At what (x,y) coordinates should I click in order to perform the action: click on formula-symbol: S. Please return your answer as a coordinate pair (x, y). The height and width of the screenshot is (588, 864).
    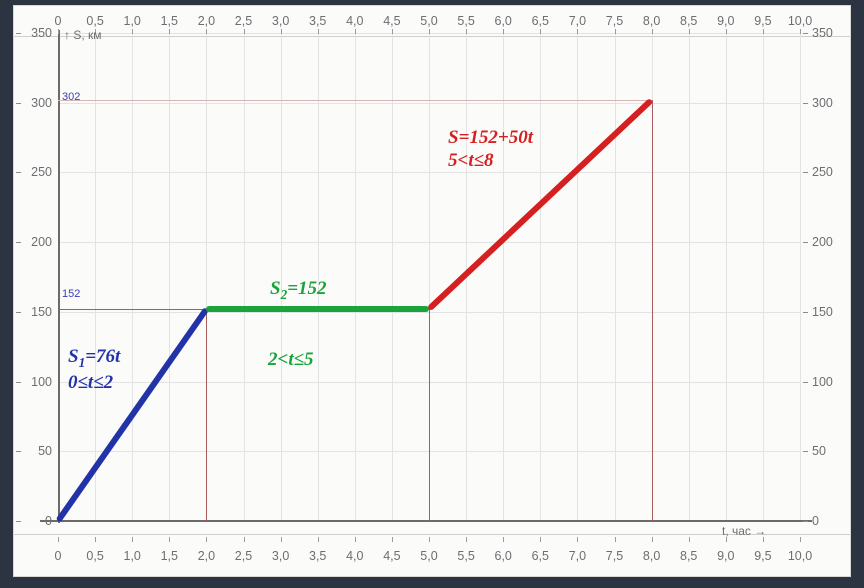
    Looking at the image, I should click on (275, 288).